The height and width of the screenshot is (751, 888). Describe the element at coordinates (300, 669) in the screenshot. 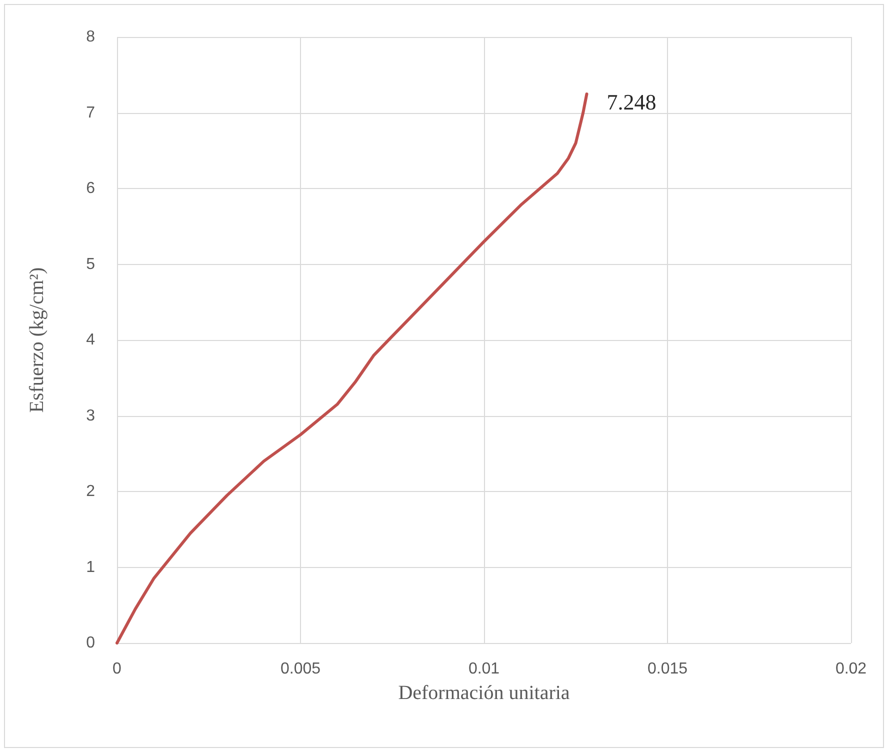

I see `x-tick-label: 0.005` at that location.